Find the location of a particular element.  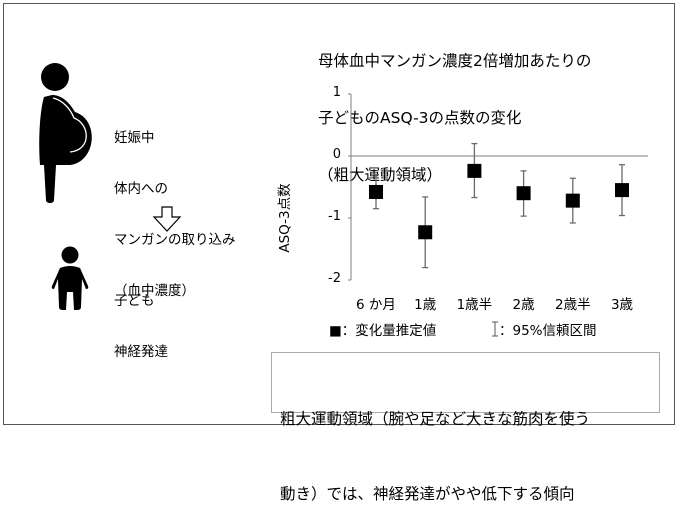

child-icon is located at coordinates (70, 278).